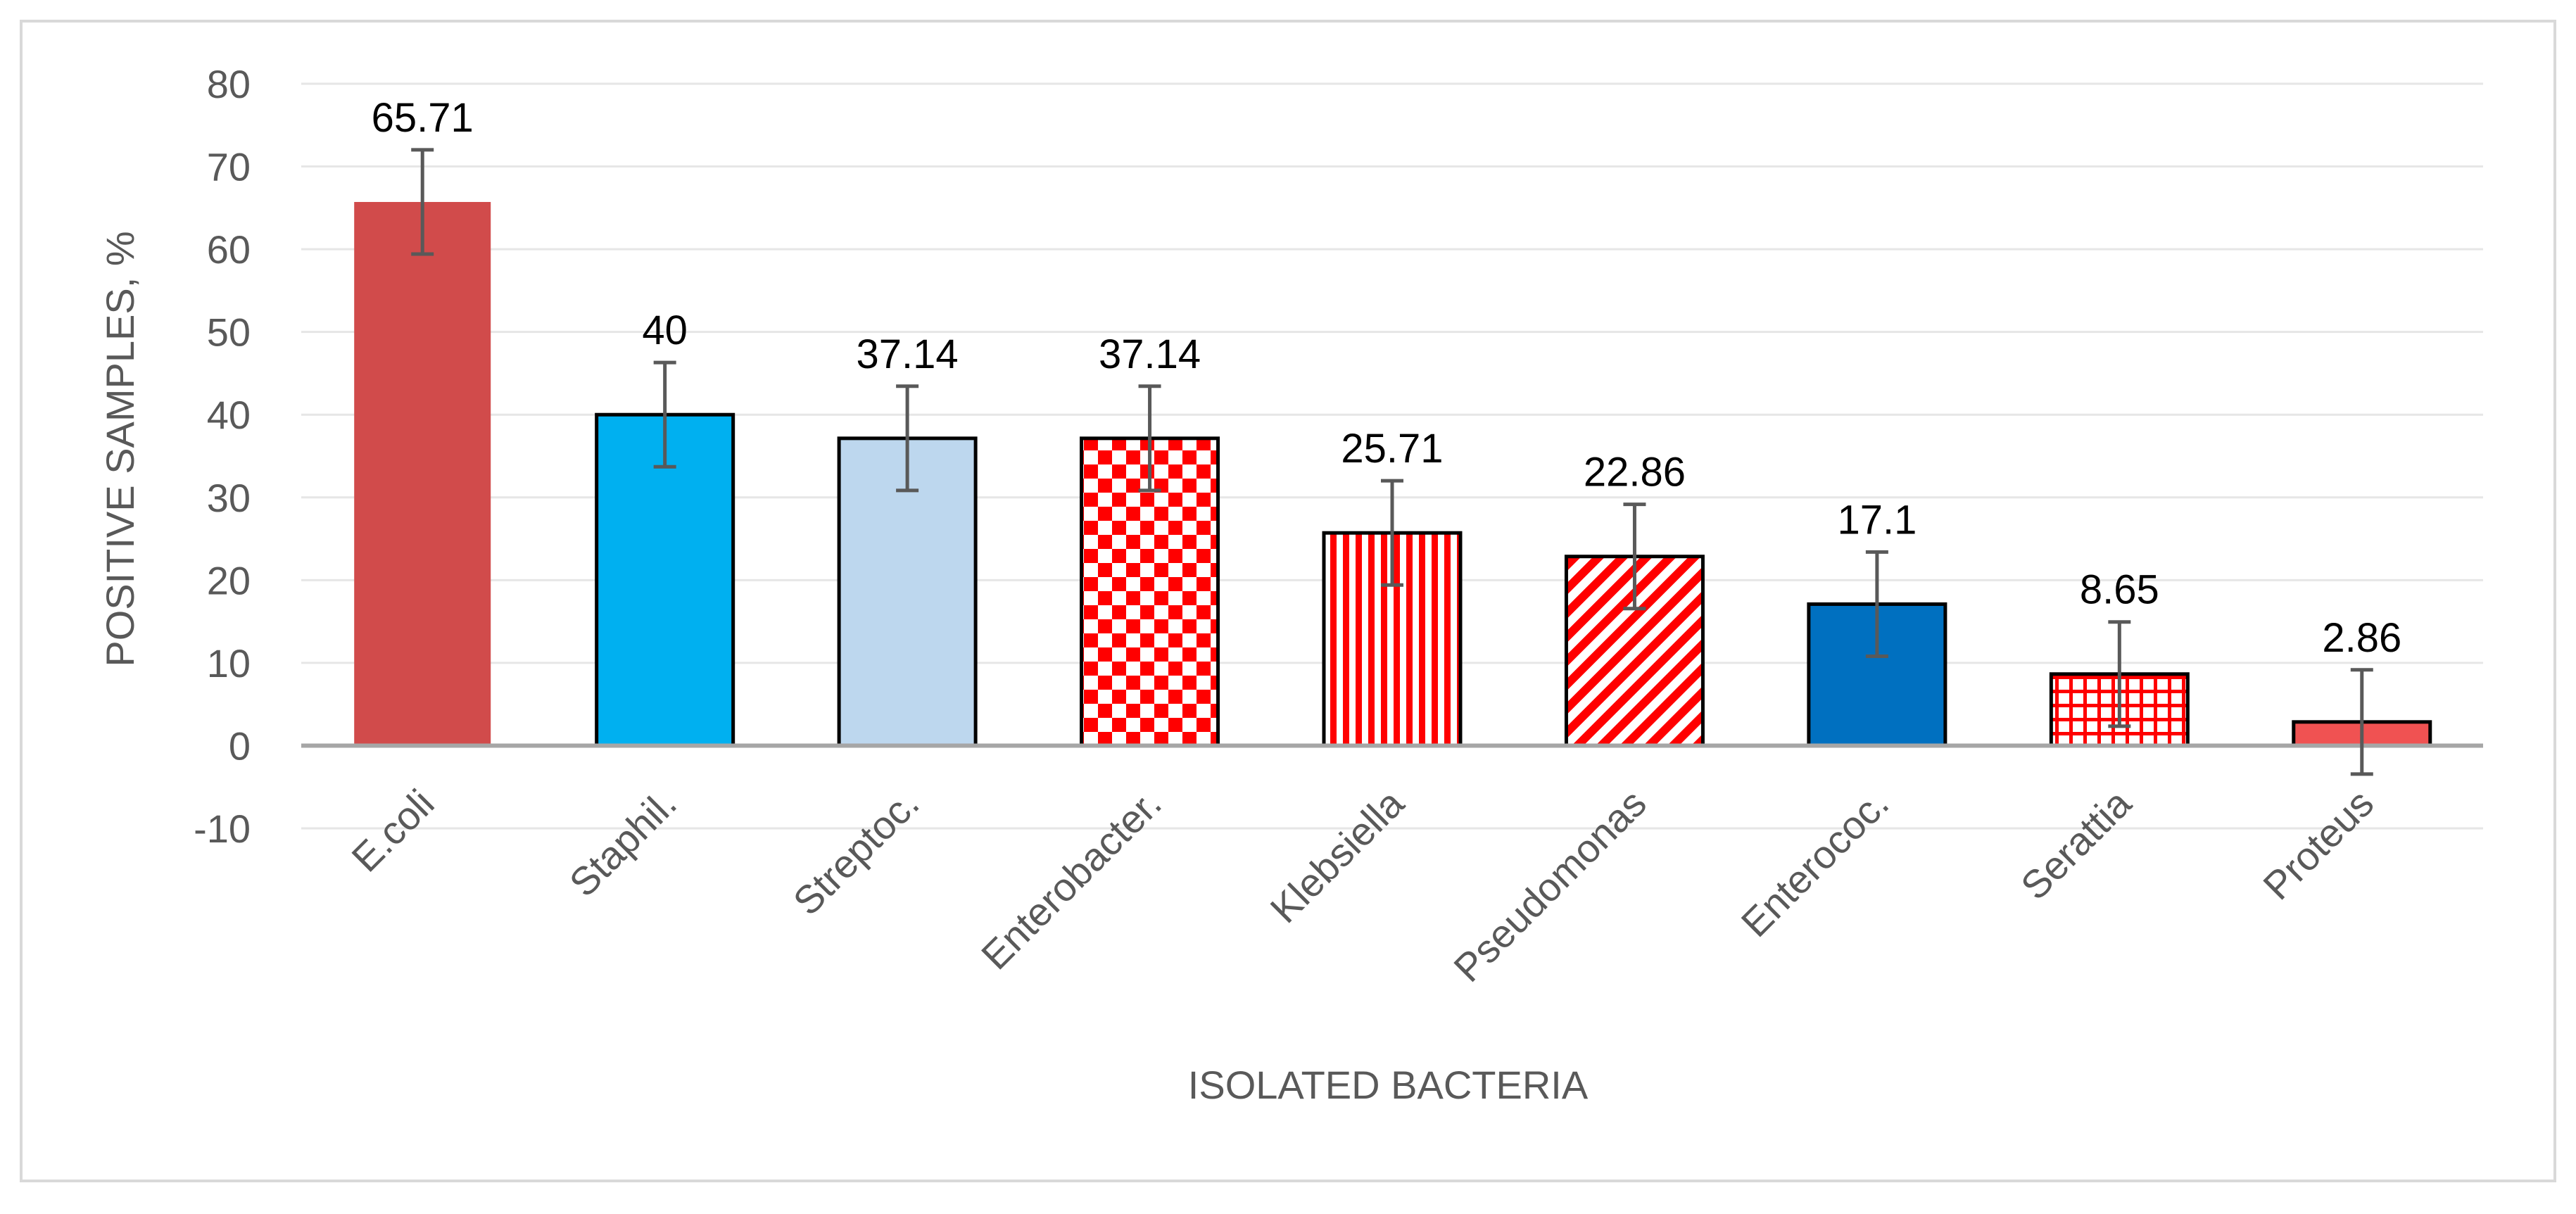  I want to click on data-label: 25.71, so click(1392, 449).